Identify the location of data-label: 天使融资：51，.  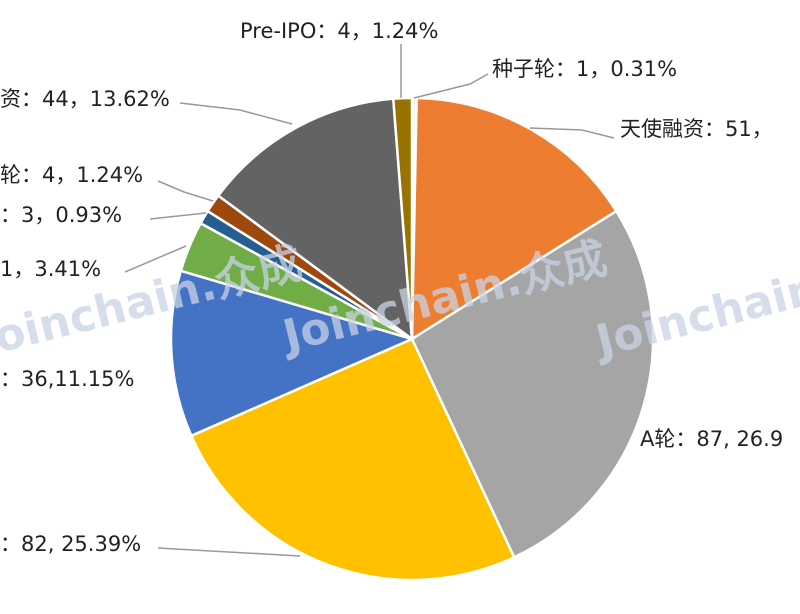
(696, 129).